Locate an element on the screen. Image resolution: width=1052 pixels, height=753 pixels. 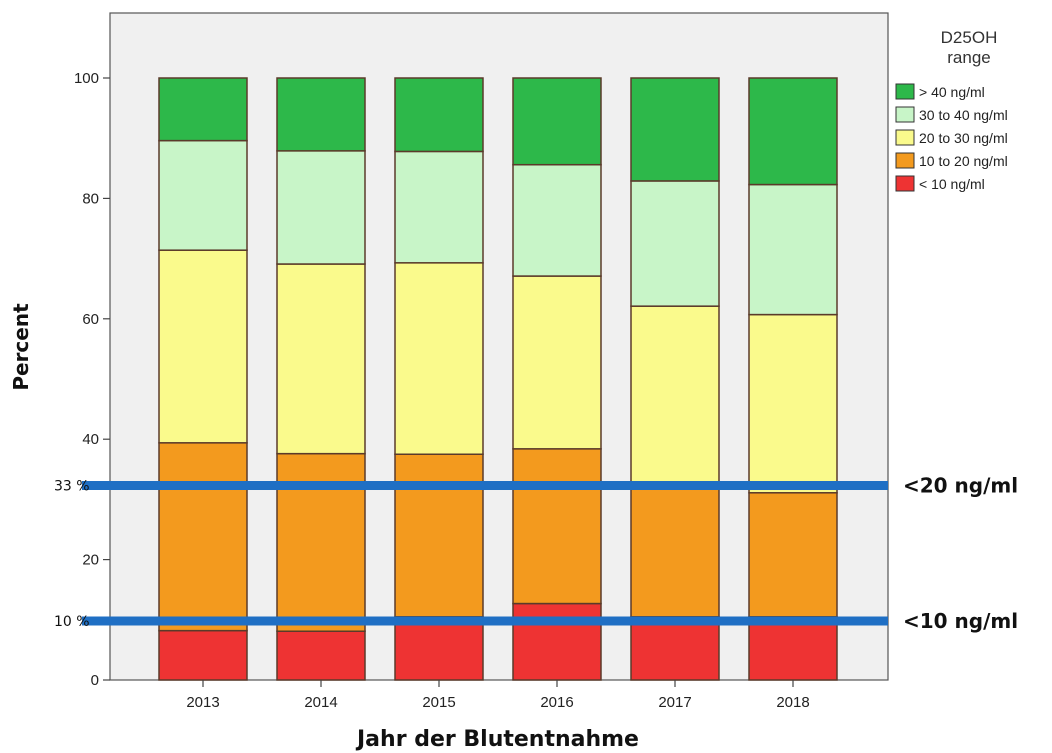
y-tick-label: 80 is located at coordinates (90, 198).